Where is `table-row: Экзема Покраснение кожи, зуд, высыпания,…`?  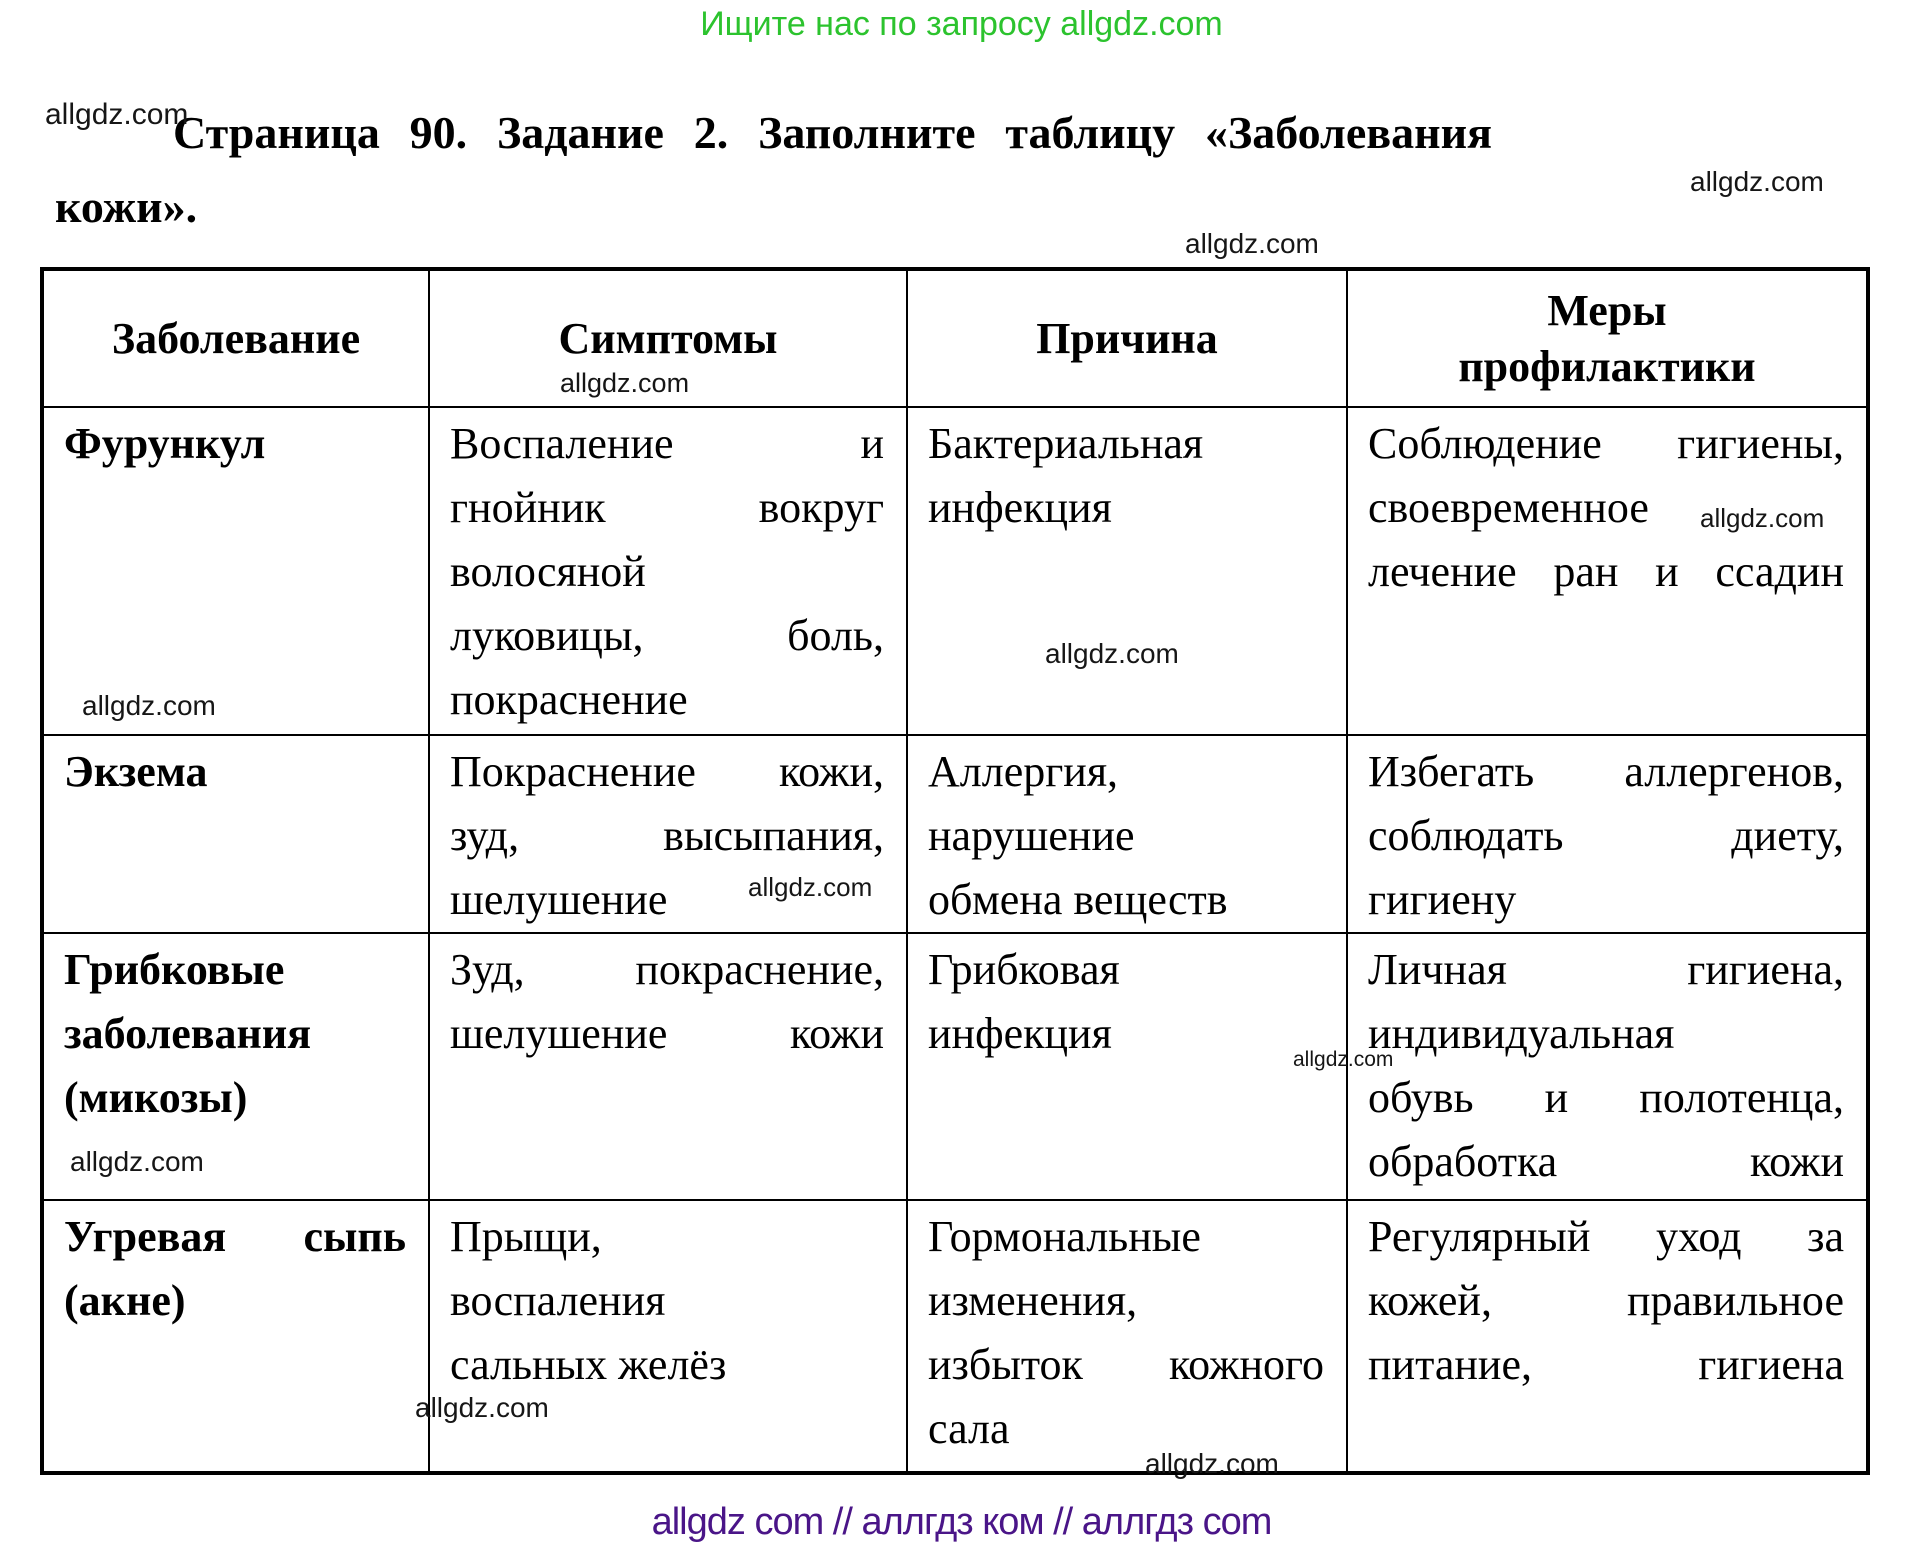 table-row: Экзема Покраснение кожи, зуд, высыпания,… is located at coordinates (955, 834).